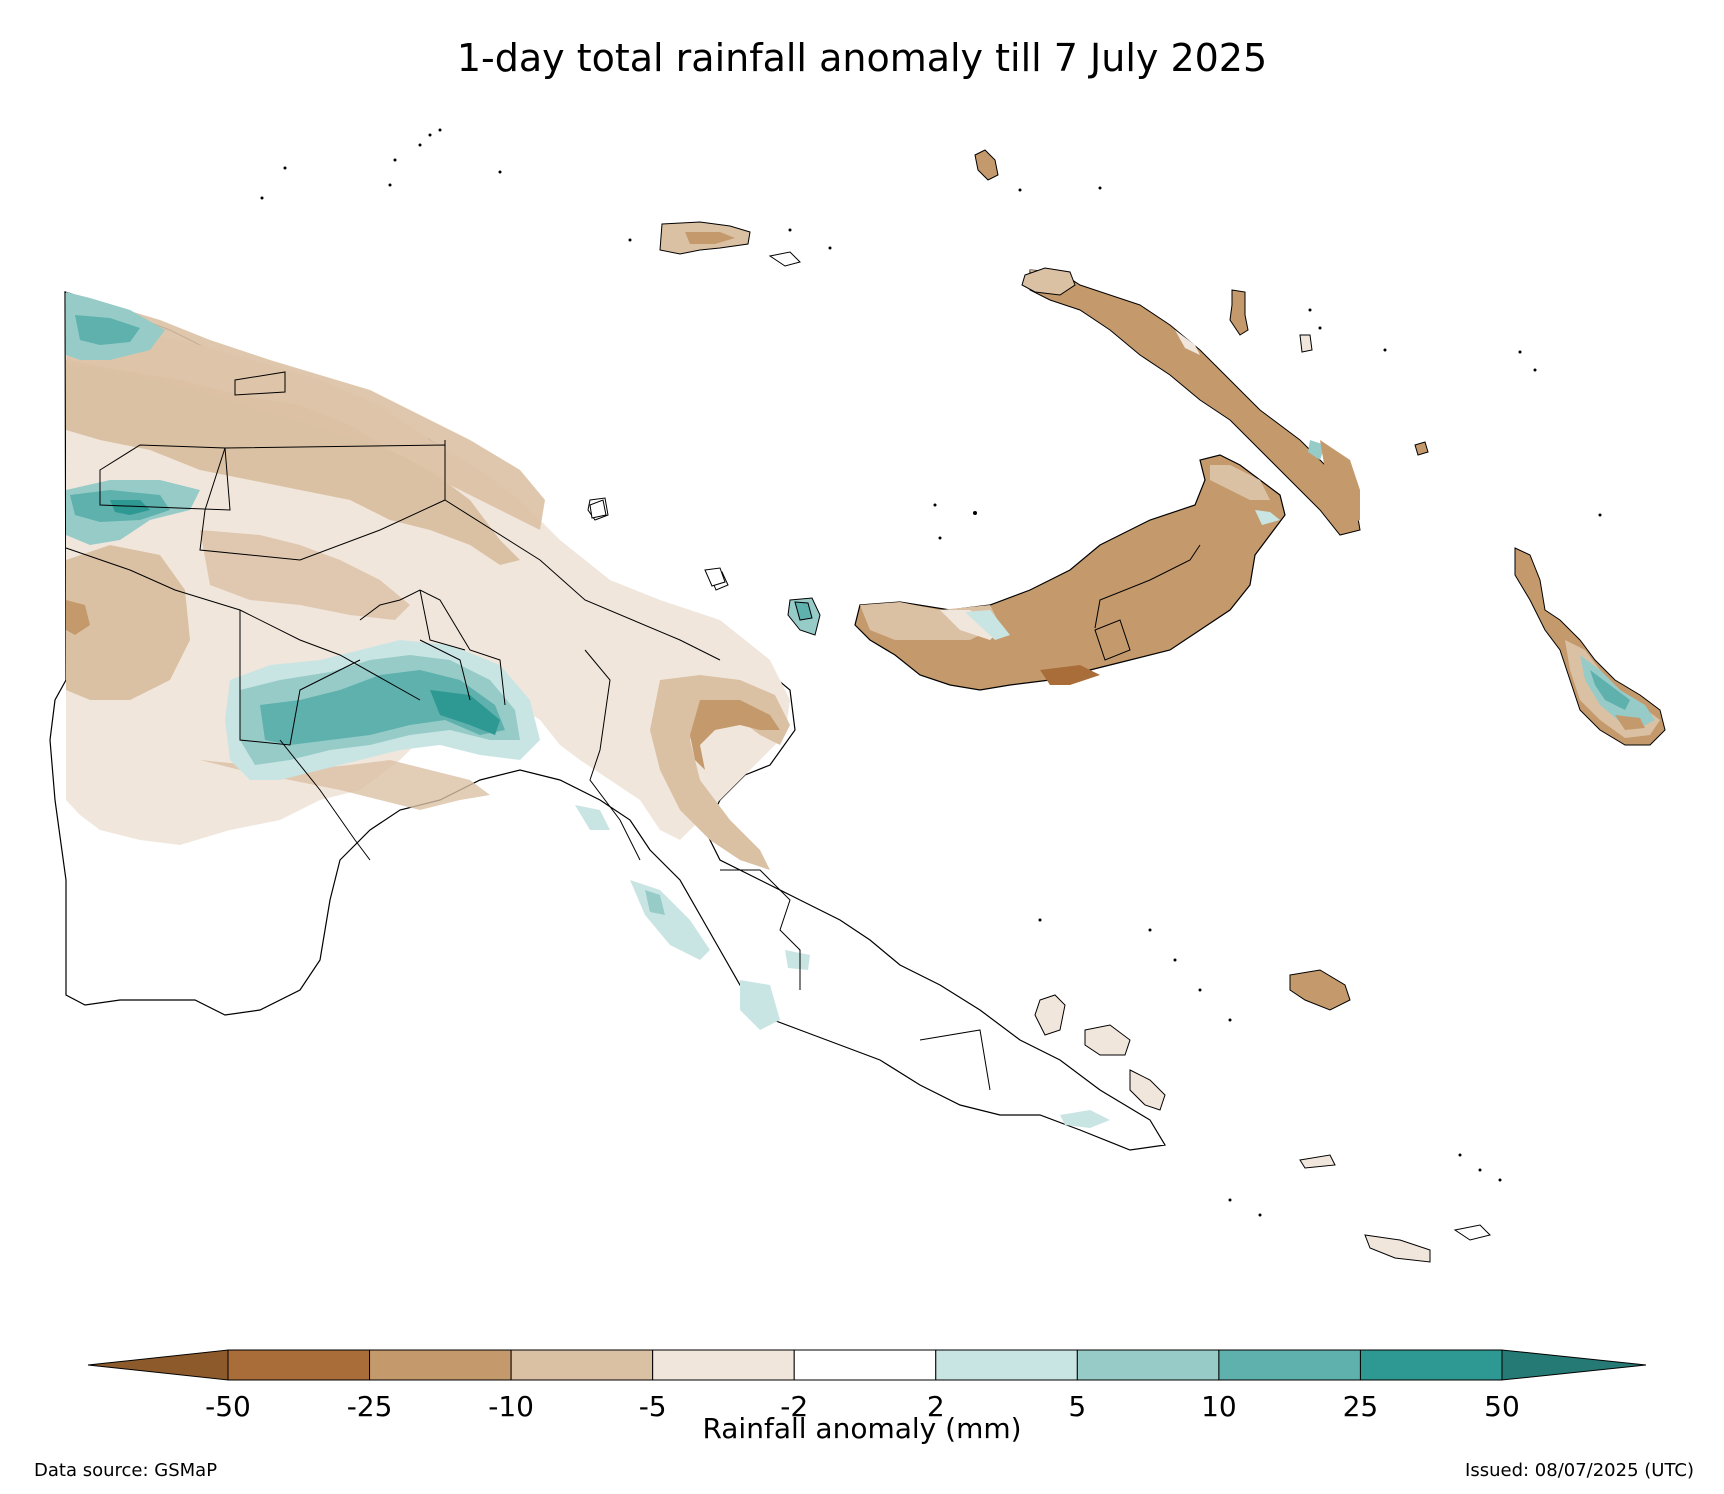 This screenshot has height=1494, width=1724. Describe the element at coordinates (130, 507) in the screenshot. I see `wet-west-band-center` at that location.